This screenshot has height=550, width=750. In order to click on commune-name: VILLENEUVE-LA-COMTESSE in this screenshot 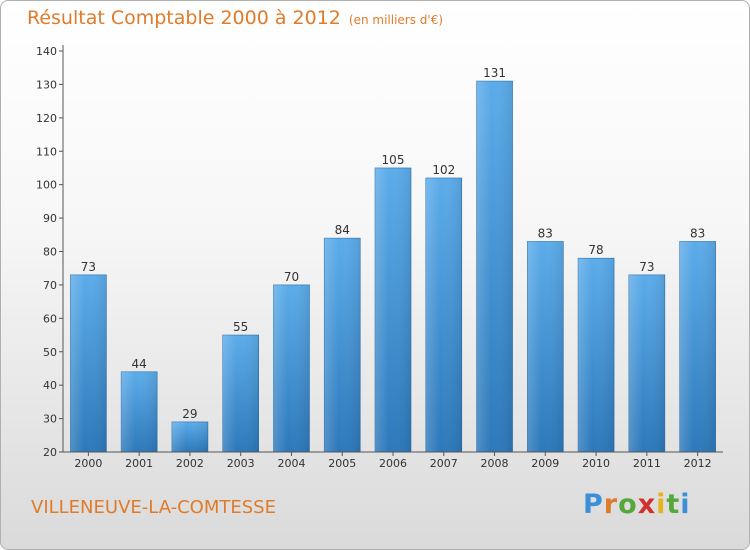, I will do `click(153, 507)`.